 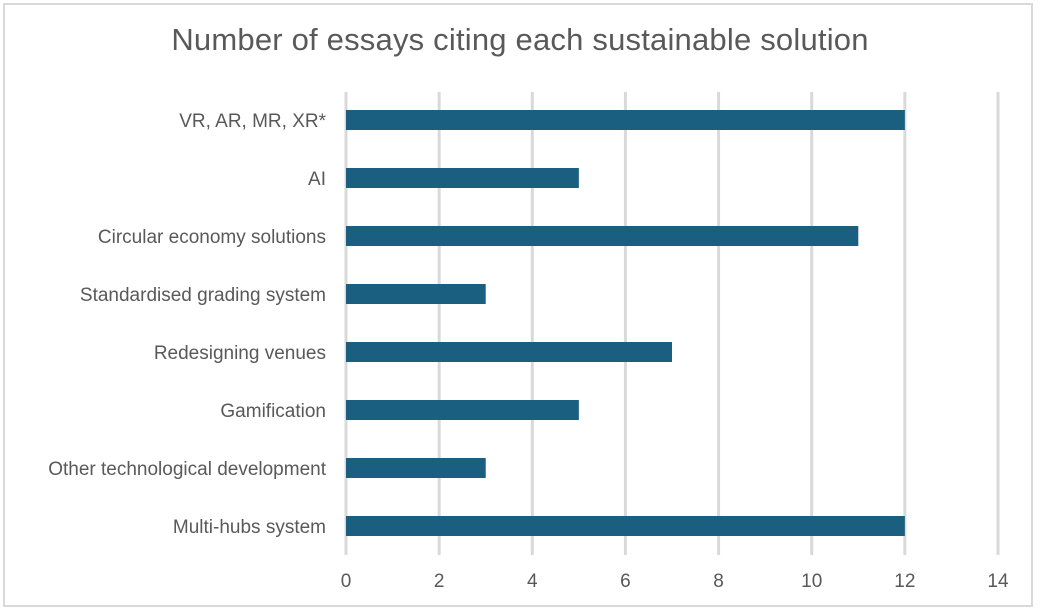 I want to click on category-label-multi-hubs-system: Multi-hubs system, so click(x=249, y=527).